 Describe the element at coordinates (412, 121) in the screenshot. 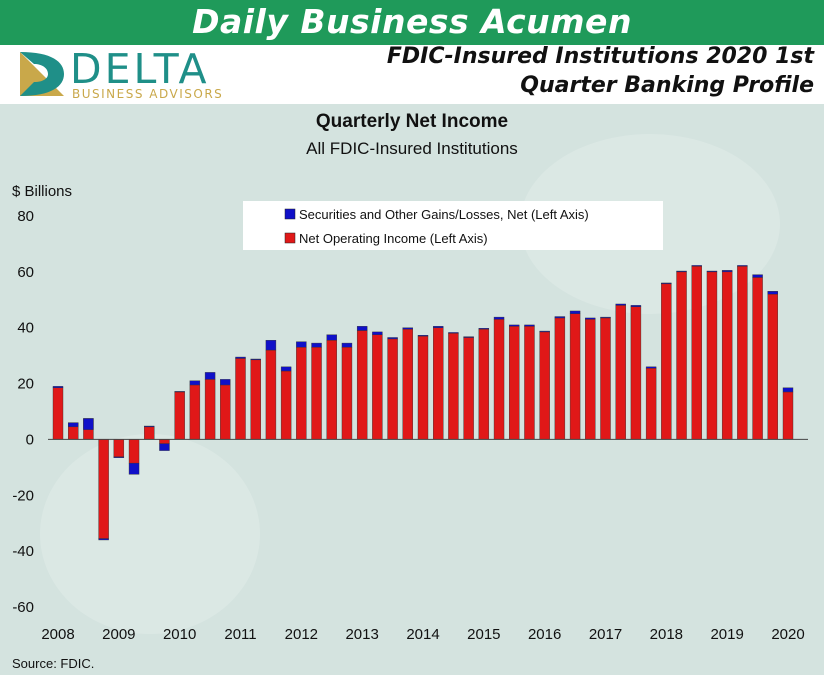

I see `chart-title: Quarterly Net Income` at that location.